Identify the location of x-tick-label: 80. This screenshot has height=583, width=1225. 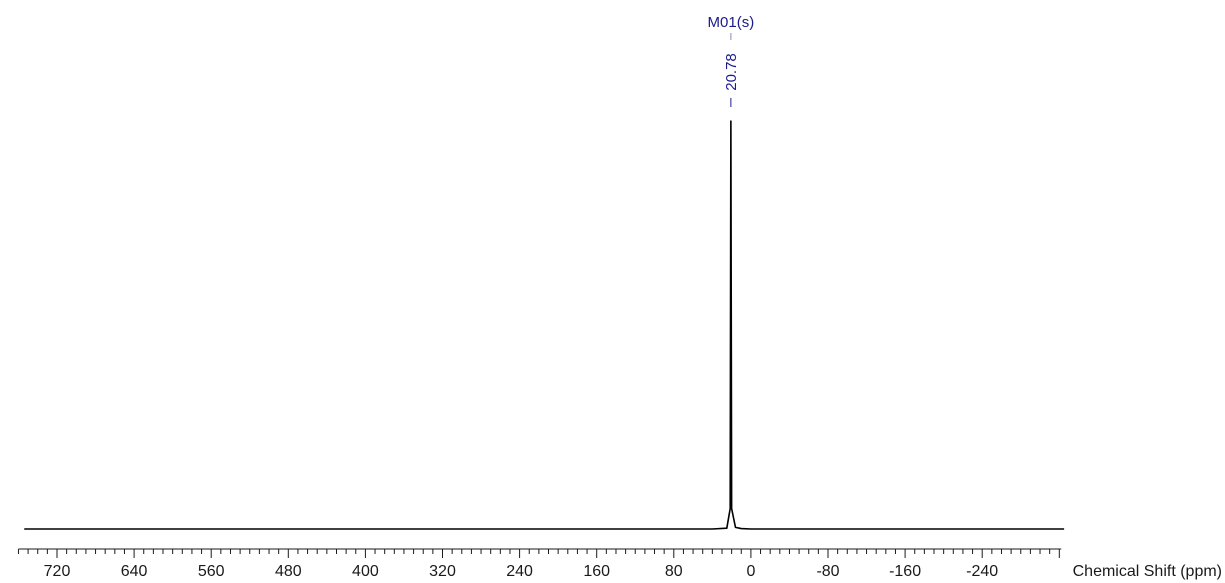
(674, 571).